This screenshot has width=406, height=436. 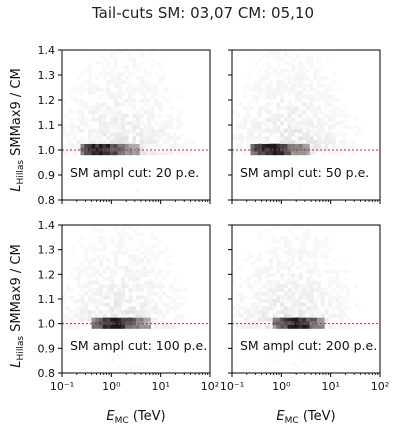 I want to click on y-tick-label: 1.3, so click(x=47, y=250).